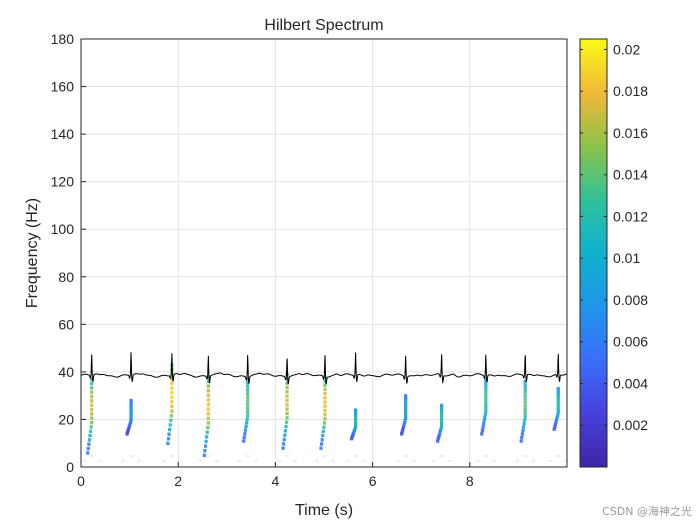  What do you see at coordinates (324, 510) in the screenshot?
I see `x-axis-label: Time (s)` at bounding box center [324, 510].